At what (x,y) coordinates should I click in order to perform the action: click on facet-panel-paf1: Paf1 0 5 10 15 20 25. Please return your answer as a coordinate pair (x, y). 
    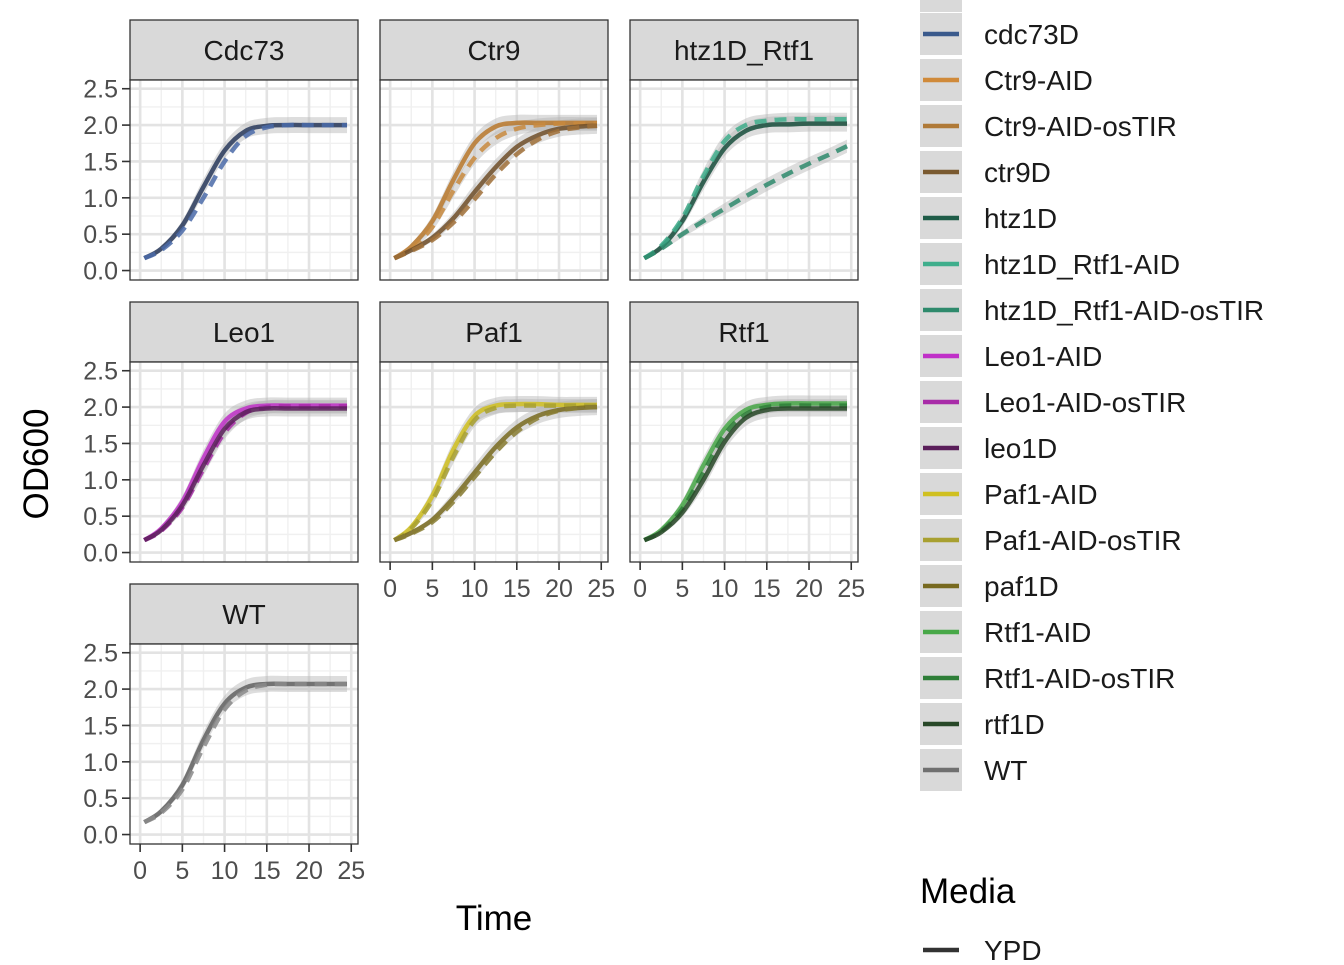
    Looking at the image, I should click on (497, 452).